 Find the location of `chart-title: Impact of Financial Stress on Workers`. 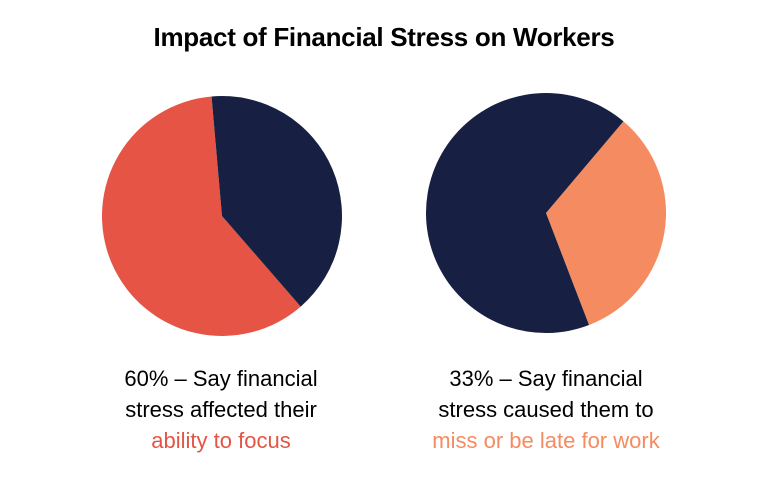

chart-title: Impact of Financial Stress on Workers is located at coordinates (384, 37).